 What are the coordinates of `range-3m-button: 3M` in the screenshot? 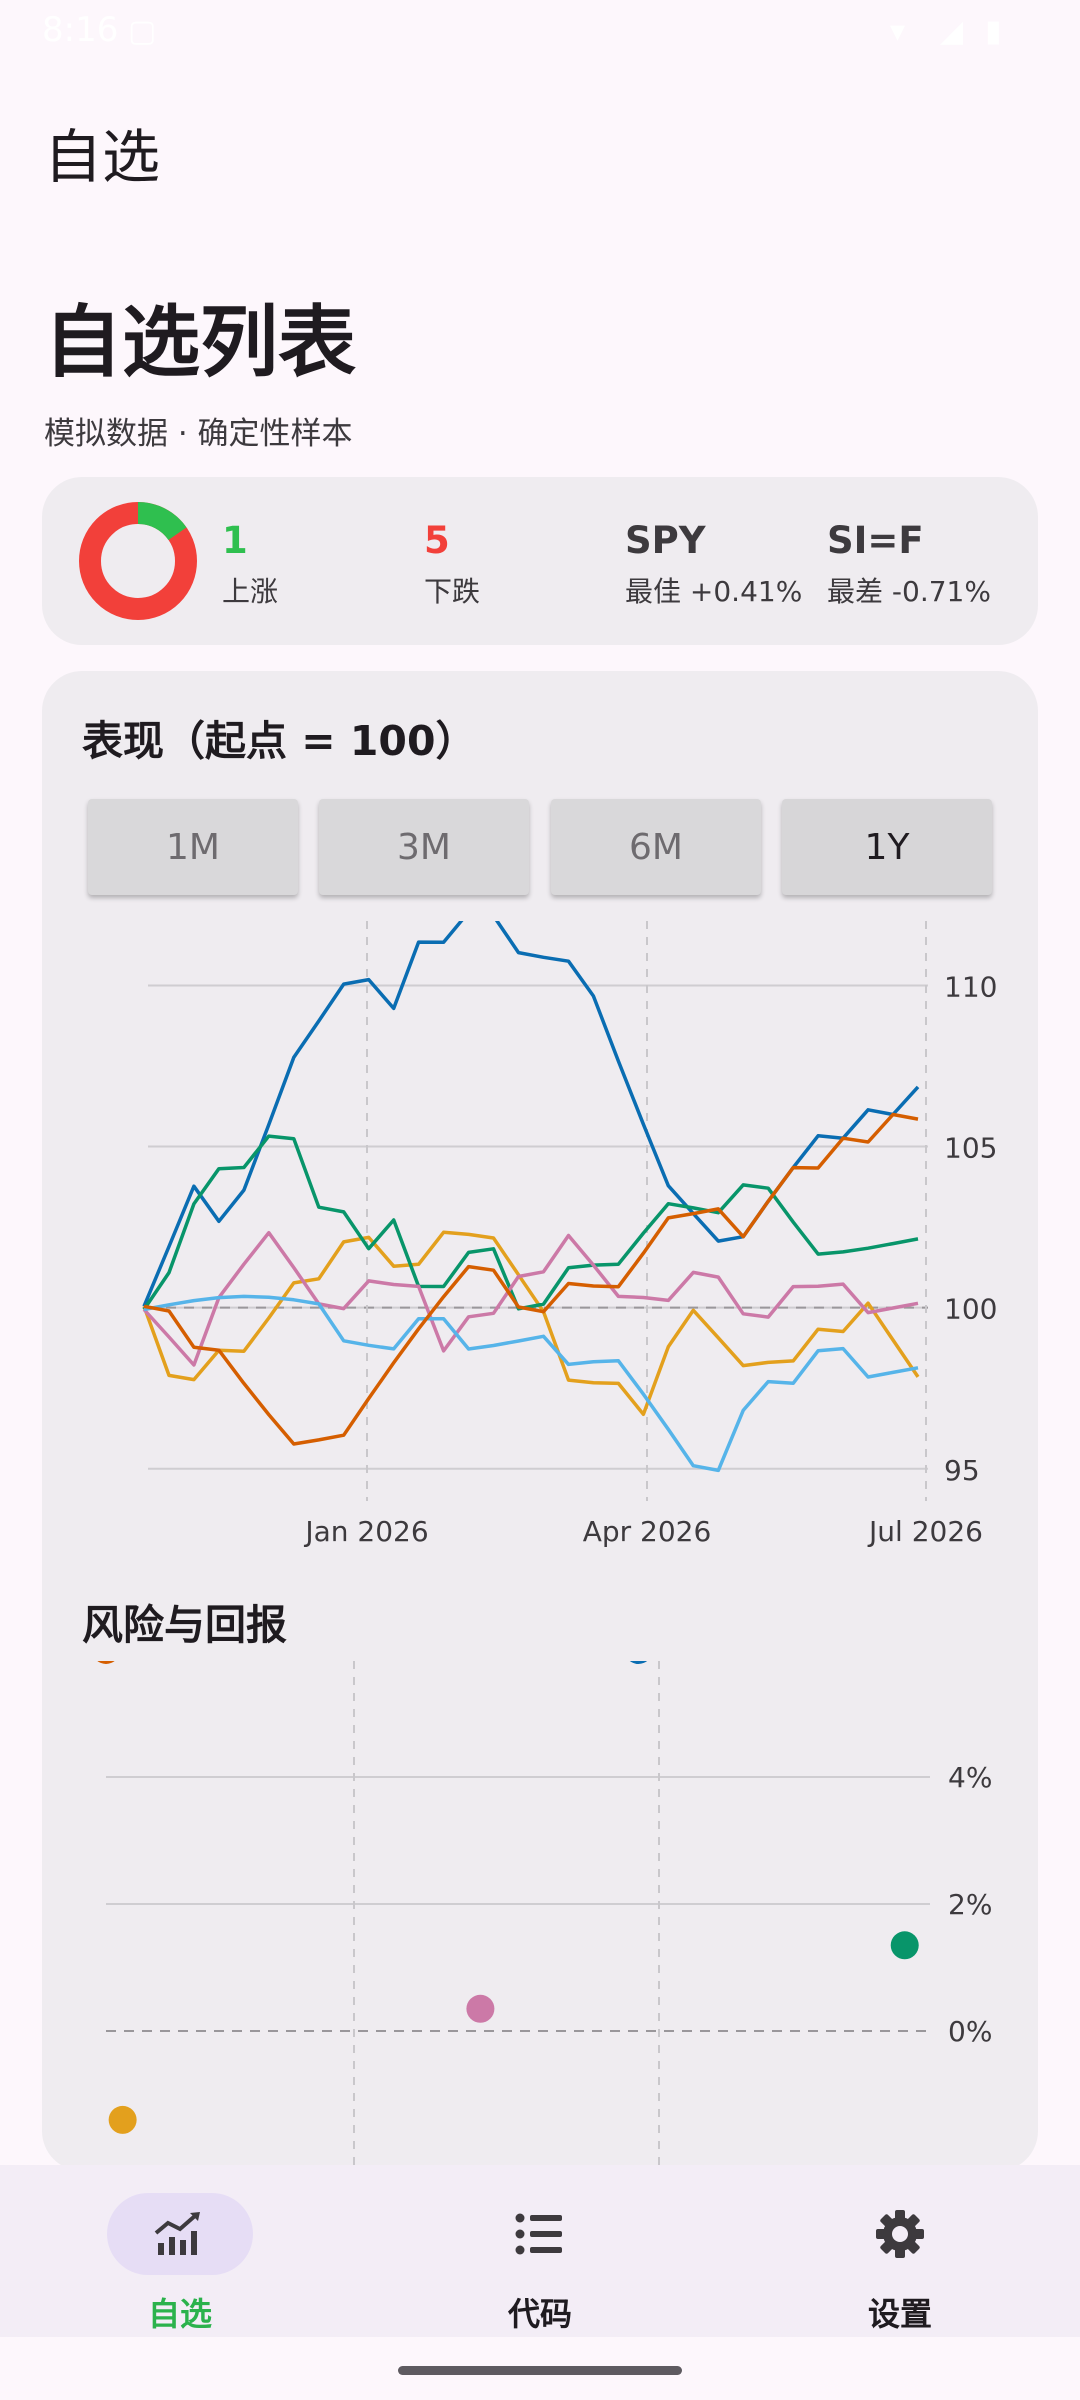 It's located at (424, 847).